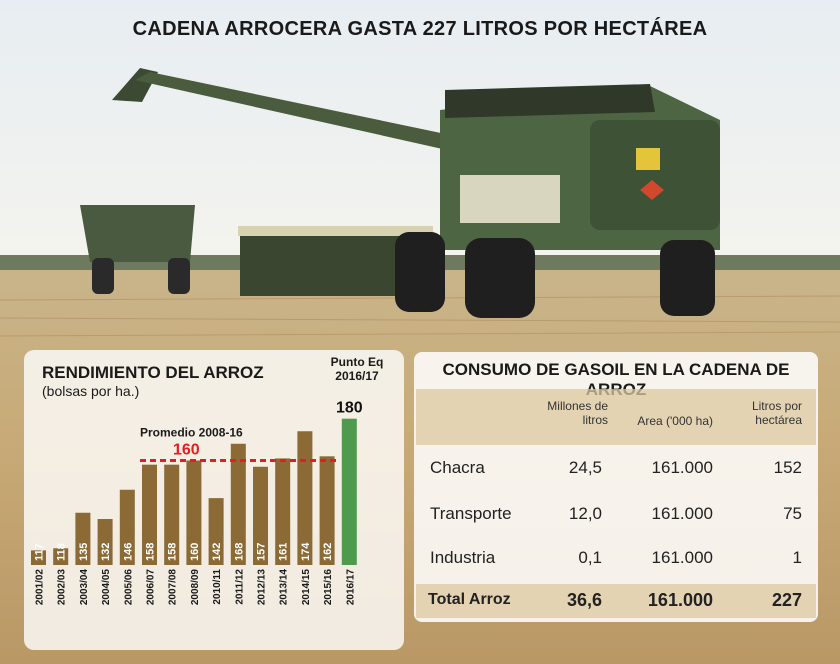  I want to click on row-millones: 0,1, so click(590, 557).